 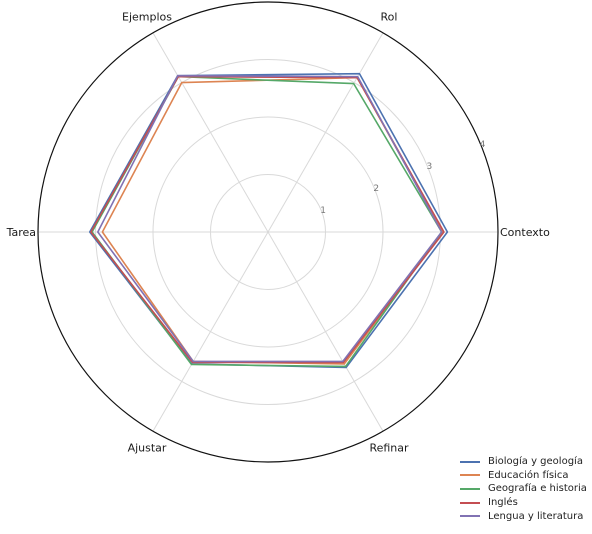 What do you see at coordinates (147, 448) in the screenshot?
I see `axis-label: Ajustar` at bounding box center [147, 448].